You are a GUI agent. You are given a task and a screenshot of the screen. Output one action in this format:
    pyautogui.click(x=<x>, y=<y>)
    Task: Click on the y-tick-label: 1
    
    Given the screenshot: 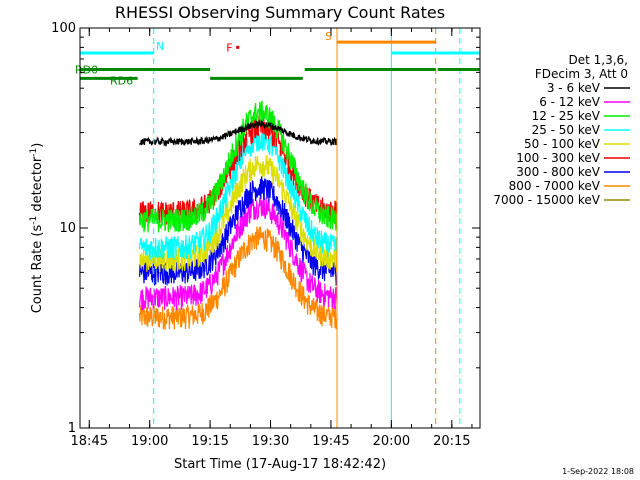 What is the action you would take?
    pyautogui.click(x=72, y=428)
    